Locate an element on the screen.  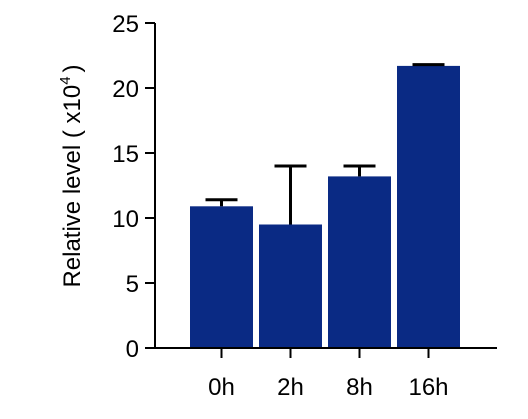
y-axis-title-main: Relative level ( x10 is located at coordinates (72, 186).